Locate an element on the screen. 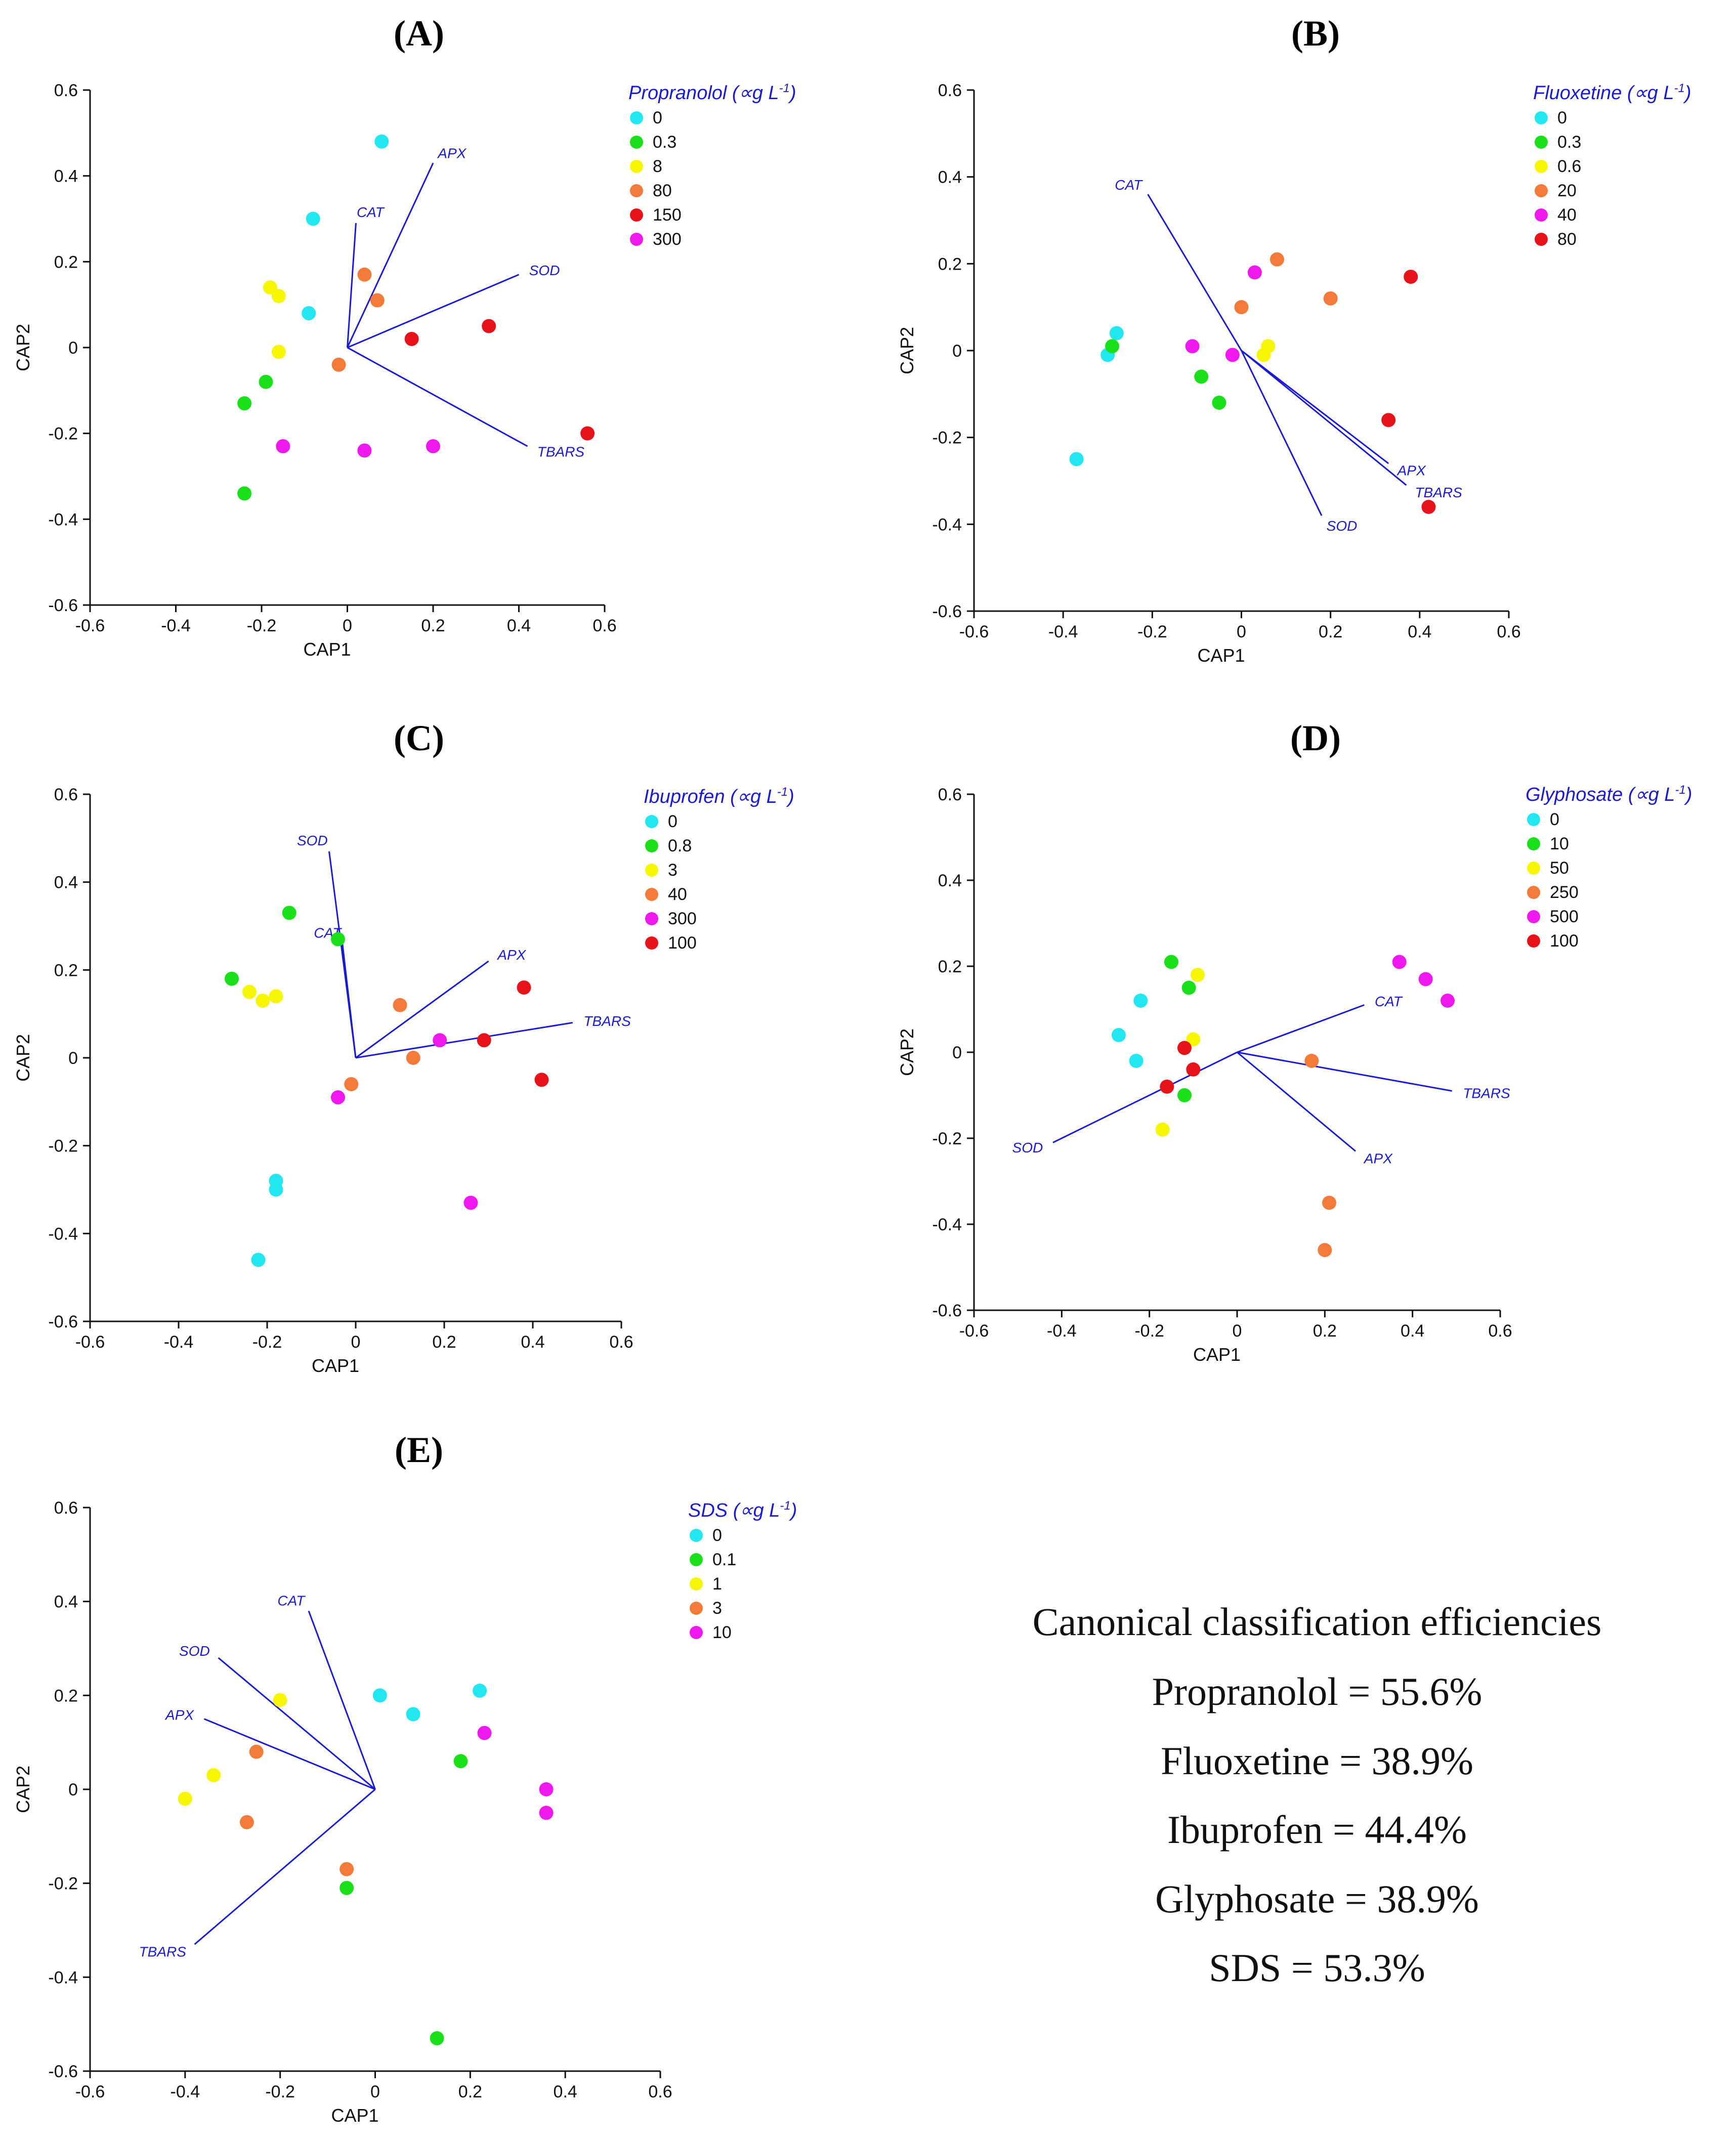 This screenshot has width=1736, height=2147. summary-line-glyphosate: Glyphosate = 38.9% is located at coordinates (1317, 1899).